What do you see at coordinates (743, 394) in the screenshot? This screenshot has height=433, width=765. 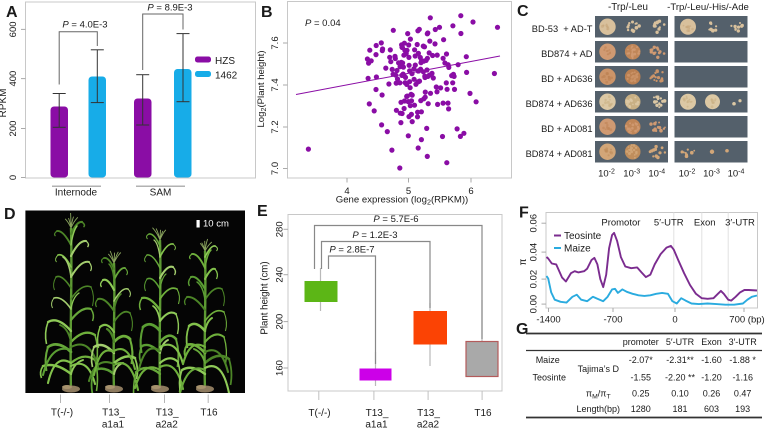 I see `svg-text: 0.47` at bounding box center [743, 394].